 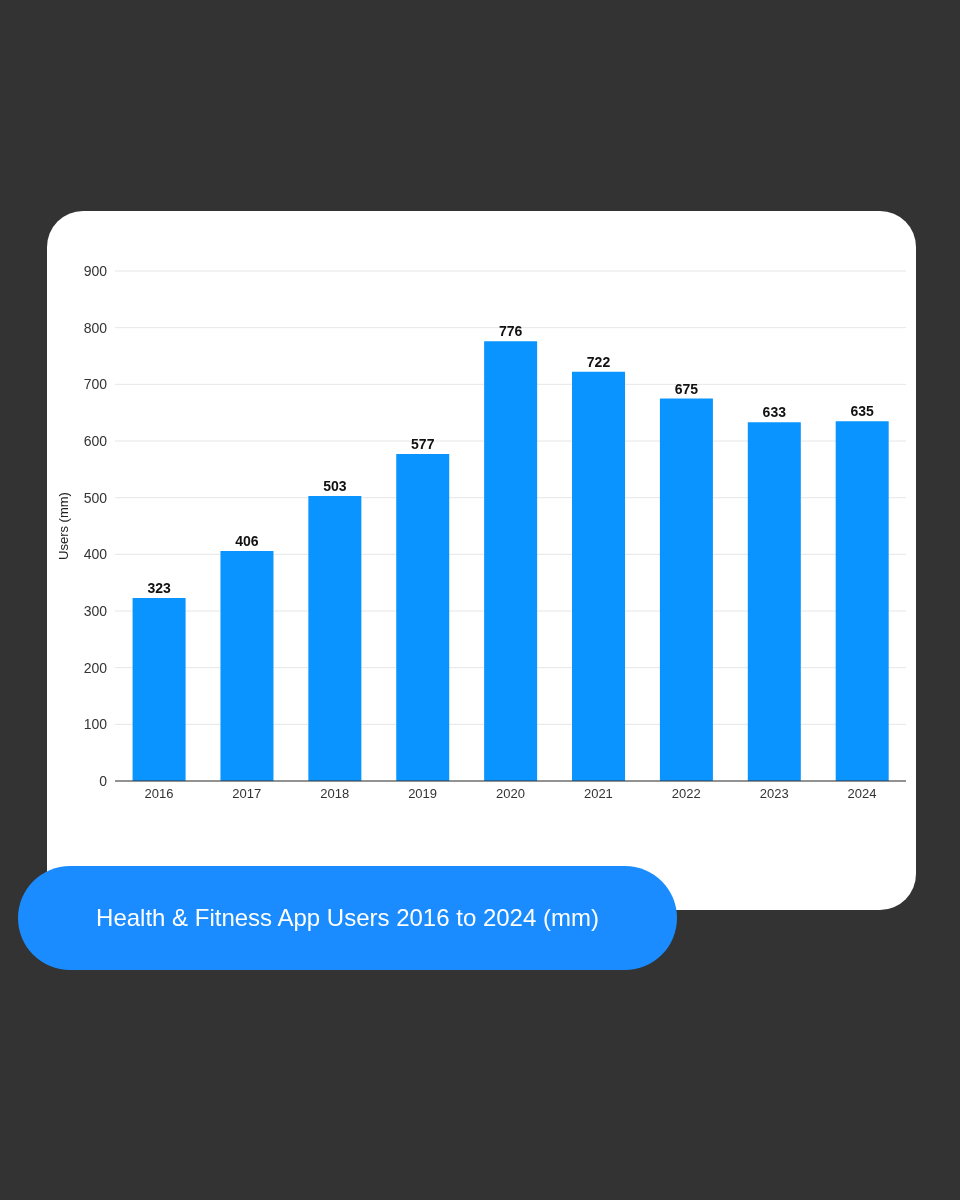 What do you see at coordinates (247, 794) in the screenshot?
I see `x-tick-label: 2017` at bounding box center [247, 794].